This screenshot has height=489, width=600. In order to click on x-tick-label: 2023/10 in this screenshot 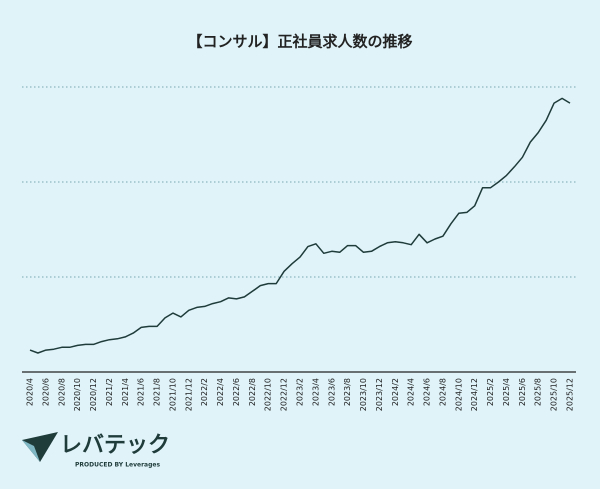, I will do `click(363, 394)`.